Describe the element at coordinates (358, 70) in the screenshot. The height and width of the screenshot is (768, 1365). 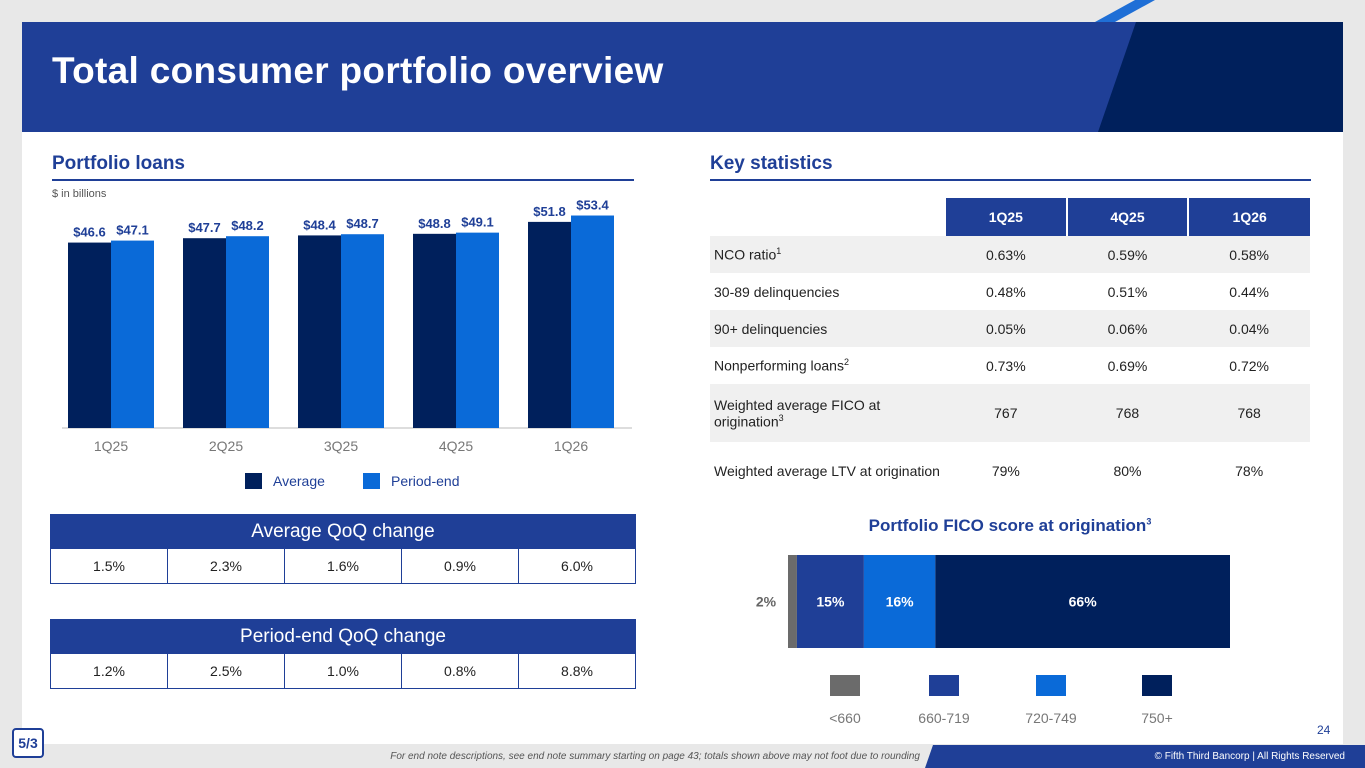
I see `page-title: Total consumer portfolio overview` at that location.